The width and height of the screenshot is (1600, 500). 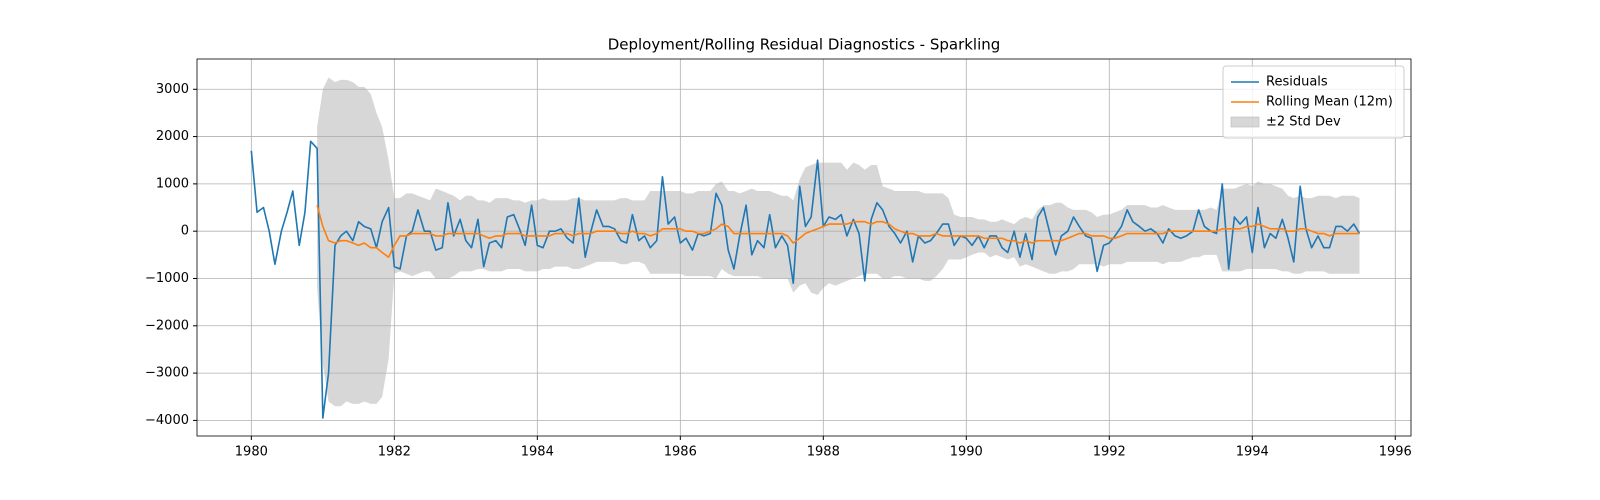 I want to click on x-tick-label: 1992, so click(x=1109, y=452).